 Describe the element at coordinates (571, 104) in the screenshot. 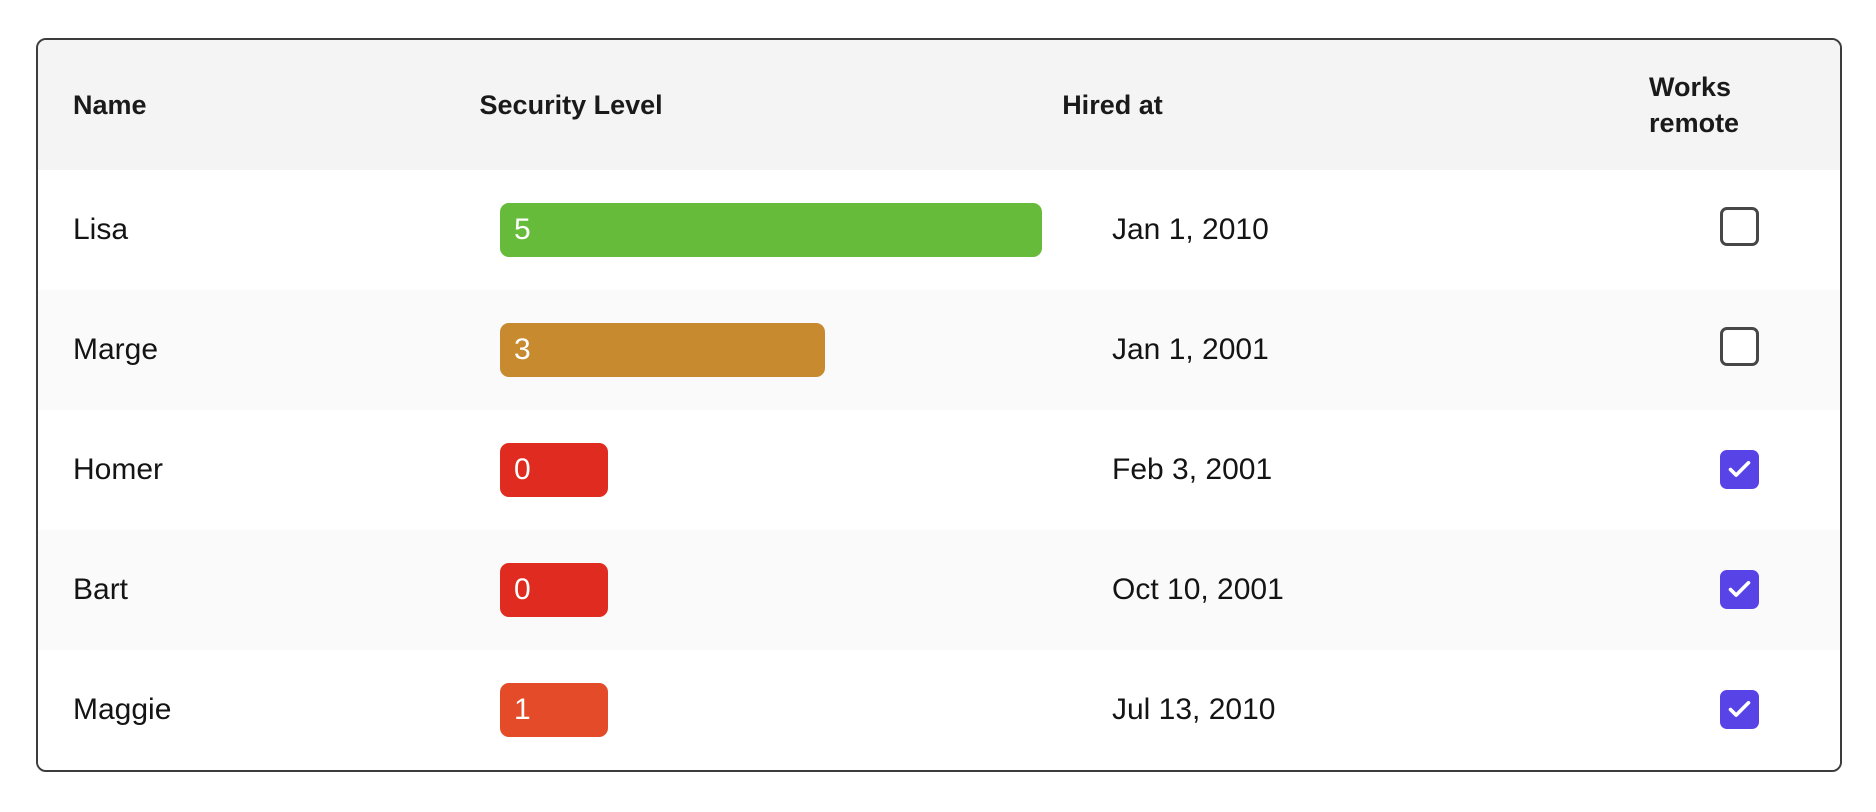

I see `column-header-security-level: Security Level` at that location.